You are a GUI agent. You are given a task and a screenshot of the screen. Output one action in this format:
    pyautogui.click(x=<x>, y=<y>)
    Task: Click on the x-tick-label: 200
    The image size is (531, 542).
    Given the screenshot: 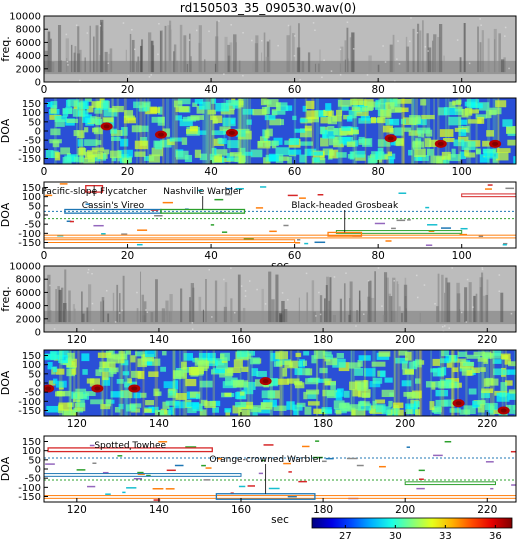 What is the action you would take?
    pyautogui.click(x=405, y=424)
    